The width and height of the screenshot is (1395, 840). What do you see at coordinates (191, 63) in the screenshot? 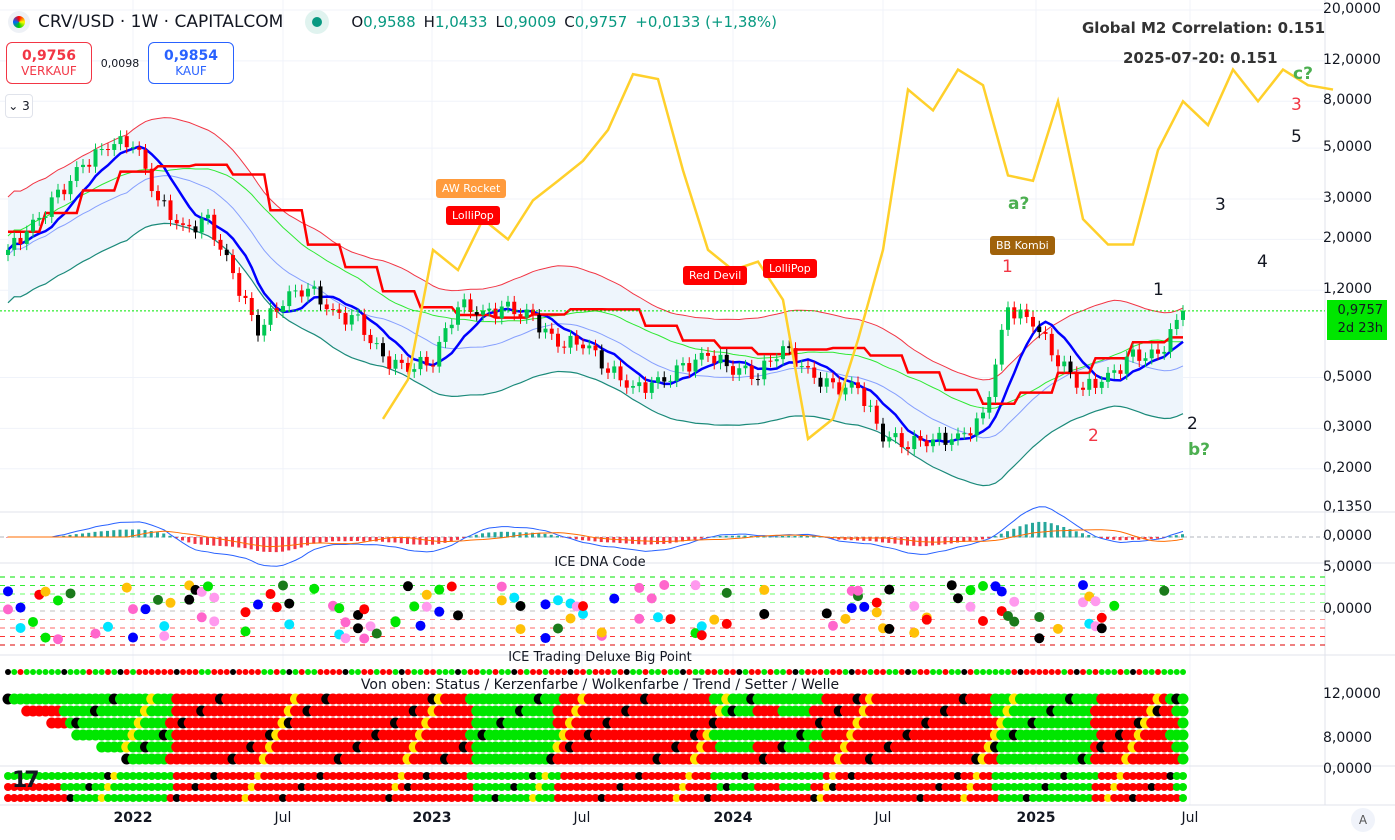
I see `buy-button: 0,9854 KAUF` at bounding box center [191, 63].